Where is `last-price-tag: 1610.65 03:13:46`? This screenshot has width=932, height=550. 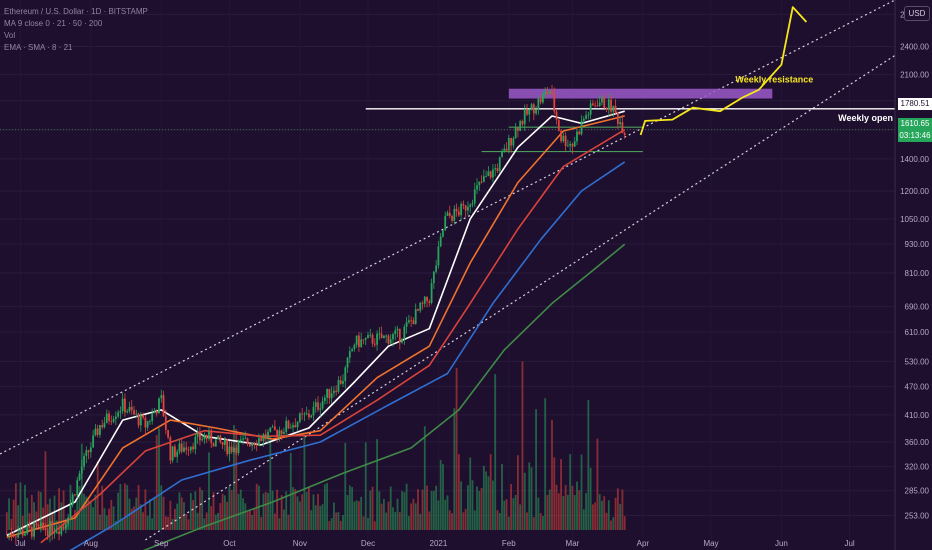
last-price-tag: 1610.65 03:13:46 is located at coordinates (915, 130).